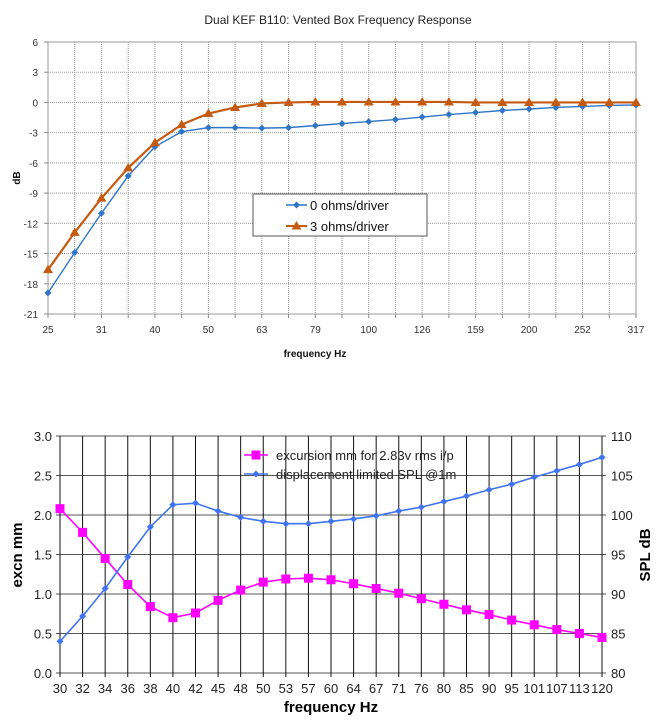 This screenshot has width=660, height=726. I want to click on top-legend: 0 ohms/driver 3 ohms/driver, so click(340, 215).